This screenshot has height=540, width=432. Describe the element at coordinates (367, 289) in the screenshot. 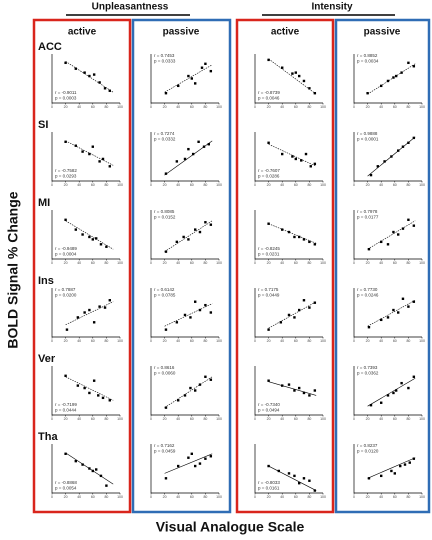

I see `stat-annotation: r = 0.7730` at that location.